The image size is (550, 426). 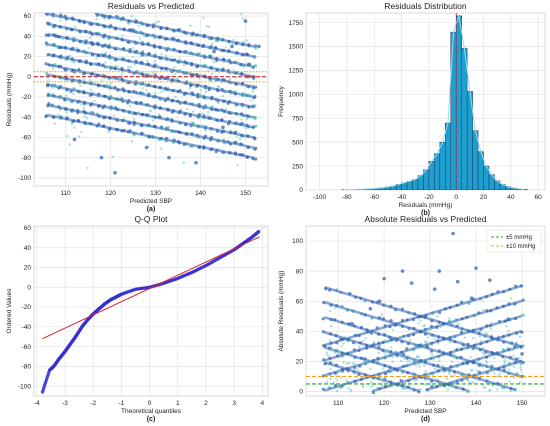 What do you see at coordinates (24, 178) in the screenshot?
I see `y-tick-label: -100` at bounding box center [24, 178].